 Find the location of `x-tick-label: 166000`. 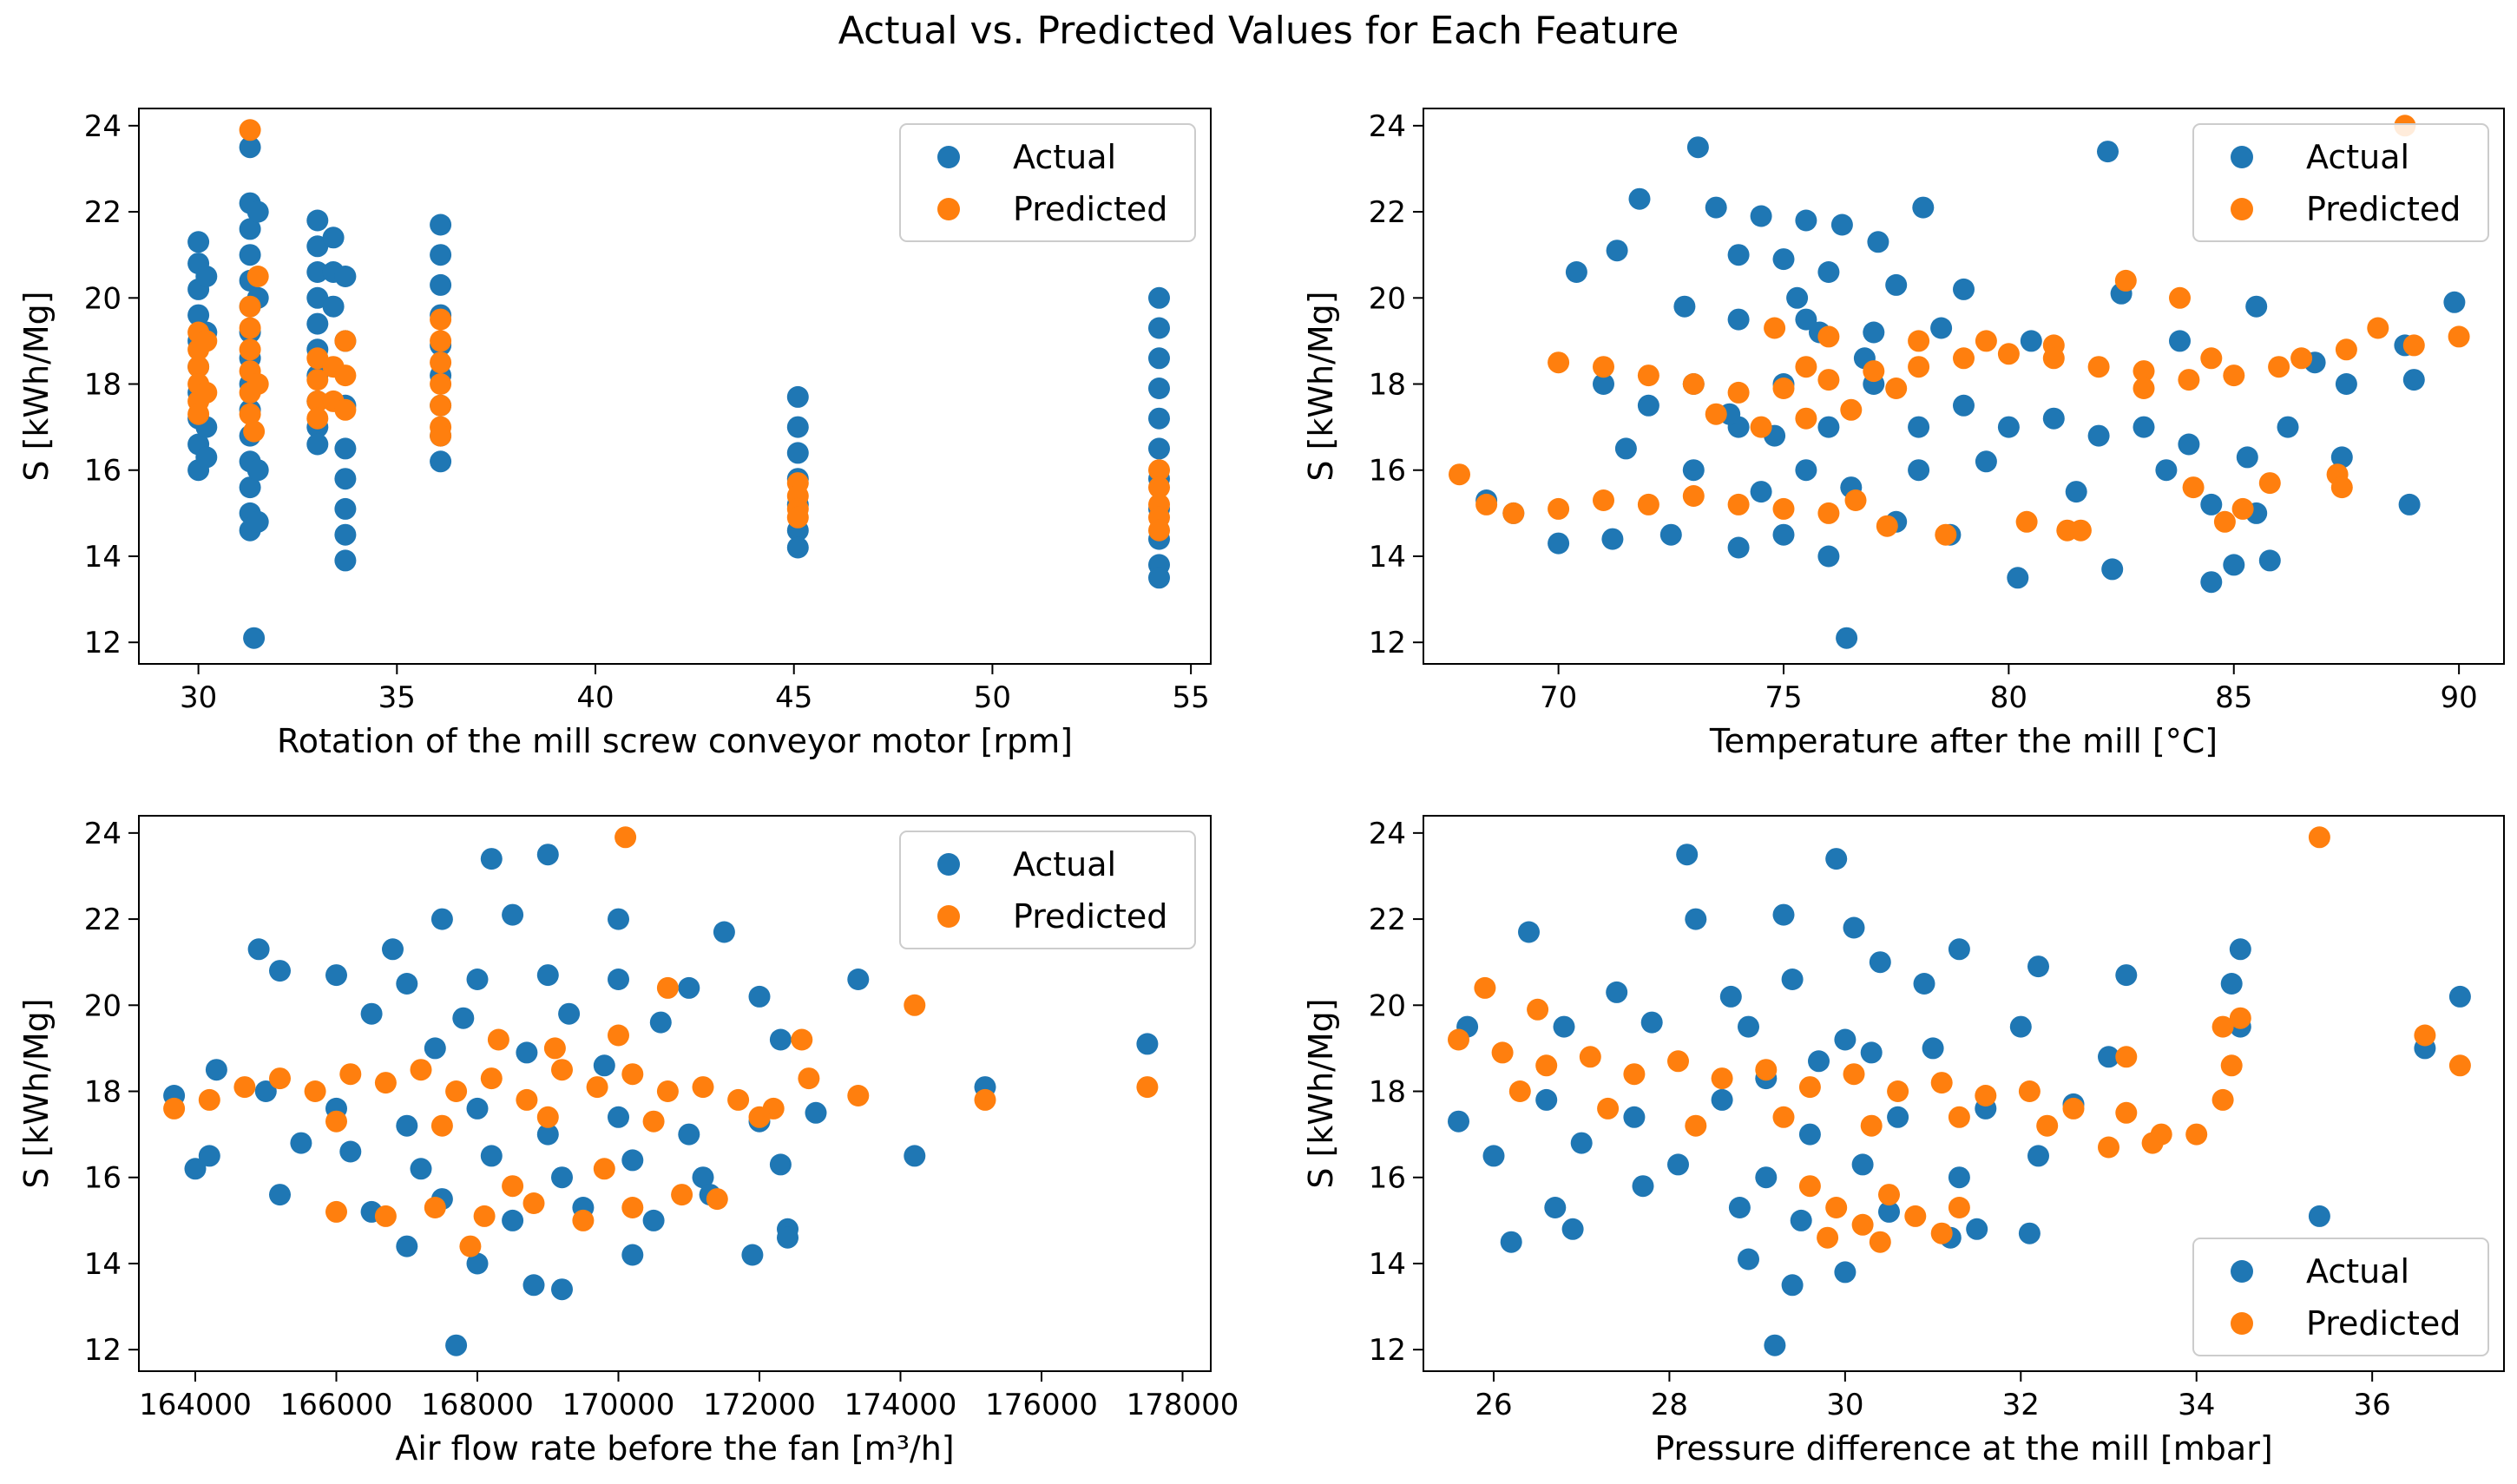

x-tick-label: 166000 is located at coordinates (337, 1405).